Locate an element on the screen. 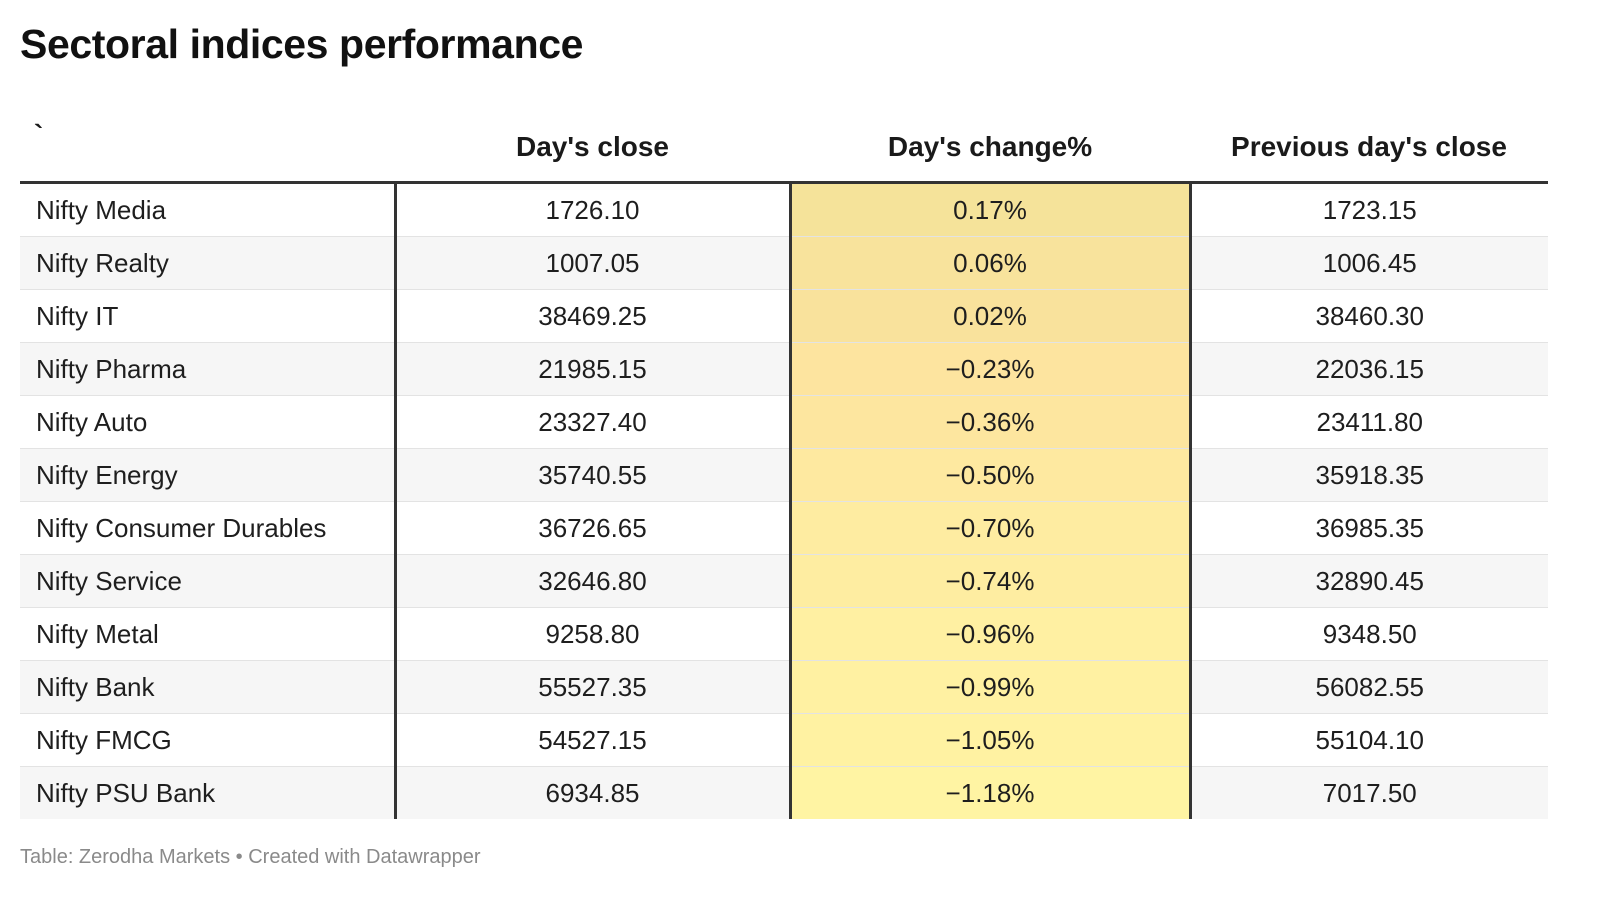 This screenshot has width=1608, height=914. row-close-cell: 55527.35 is located at coordinates (591, 687).